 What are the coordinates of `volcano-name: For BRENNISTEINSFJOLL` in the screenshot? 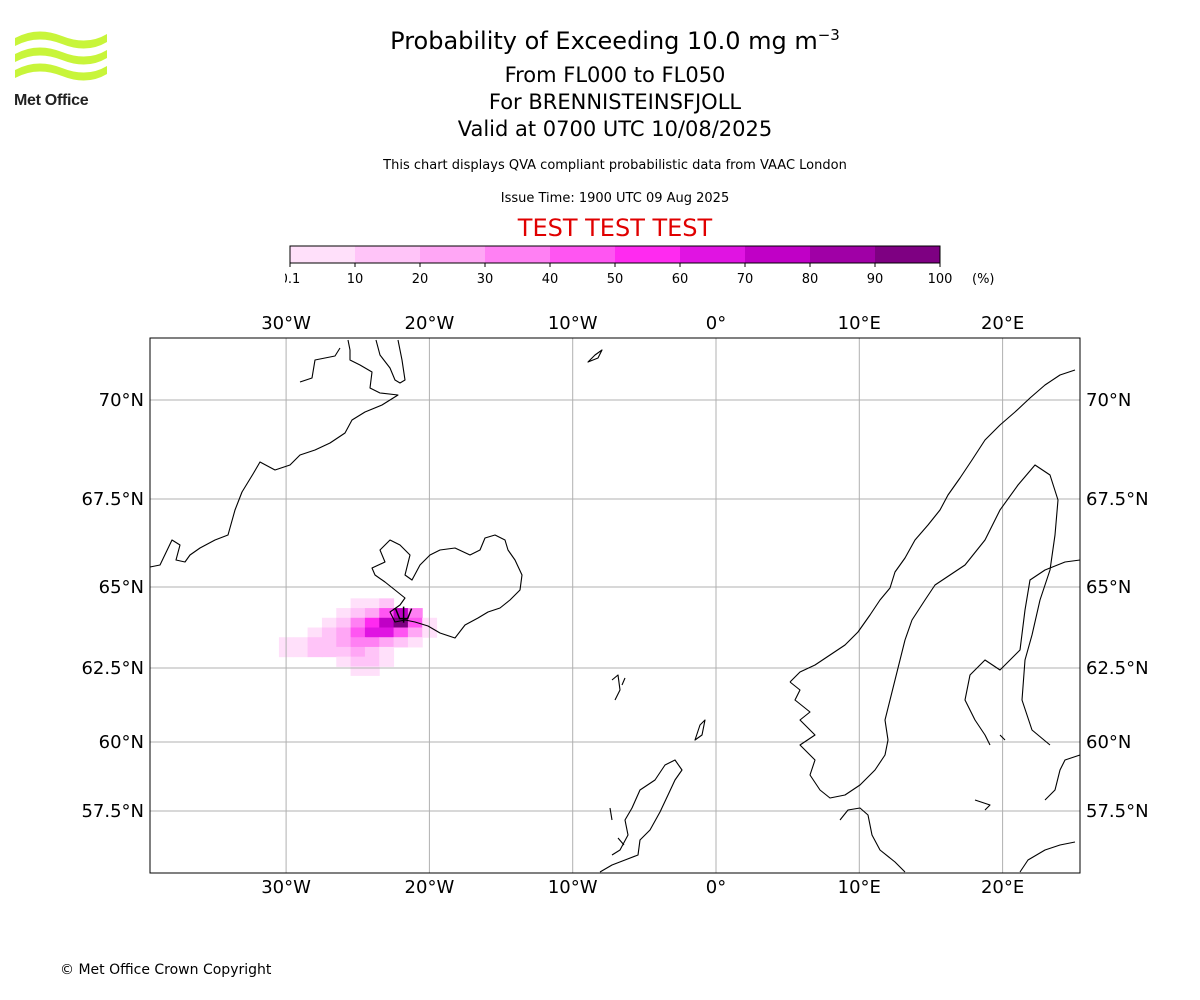 It's located at (615, 102).